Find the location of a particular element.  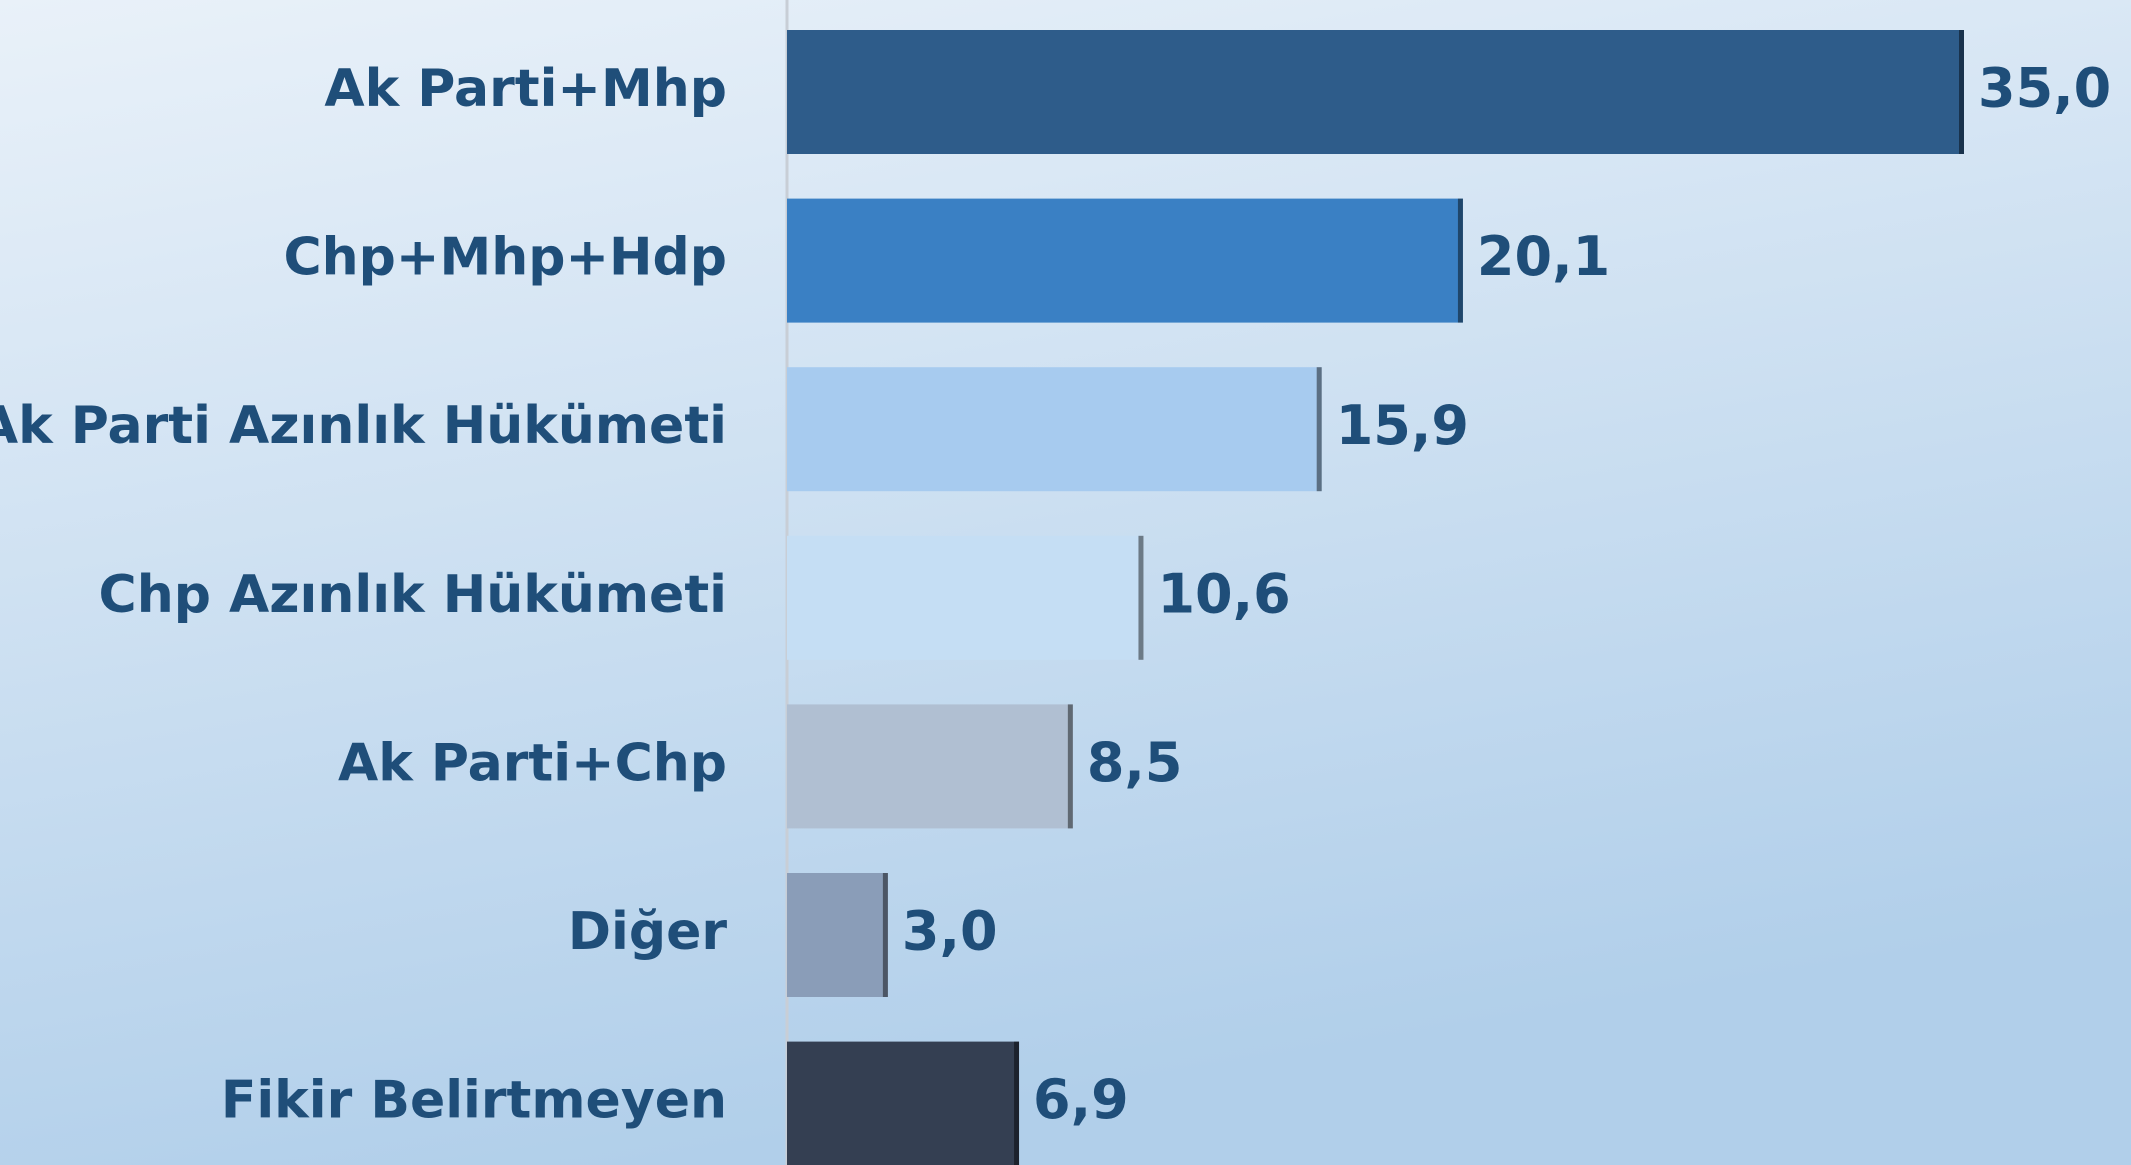

category-label: Chp+Mhp+Hdp is located at coordinates (506, 258).